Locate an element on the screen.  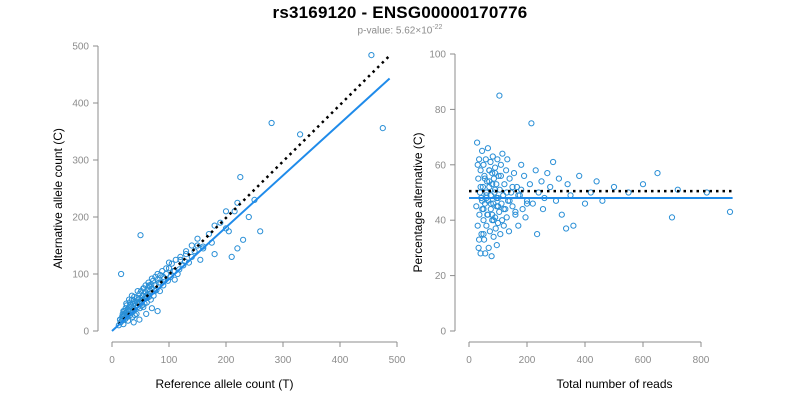
left-x-tick-label: 100 is located at coordinates (169, 360).